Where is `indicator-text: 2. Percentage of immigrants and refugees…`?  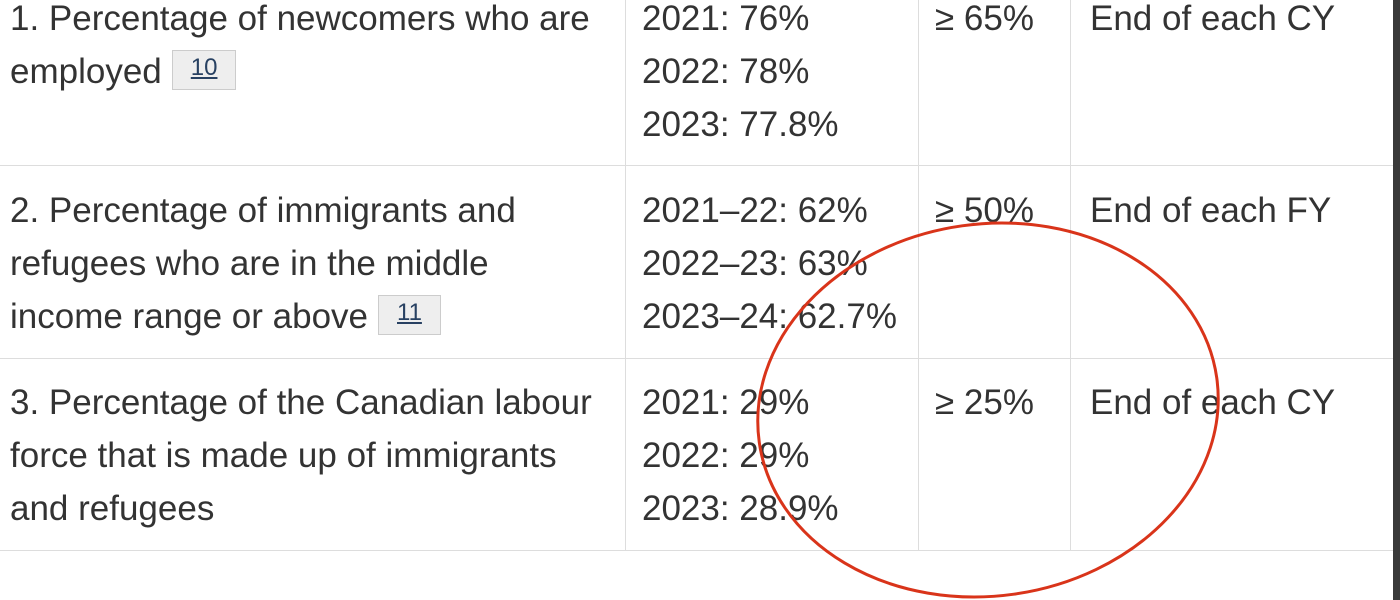 indicator-text: 2. Percentage of immigrants and refugees… is located at coordinates (263, 263).